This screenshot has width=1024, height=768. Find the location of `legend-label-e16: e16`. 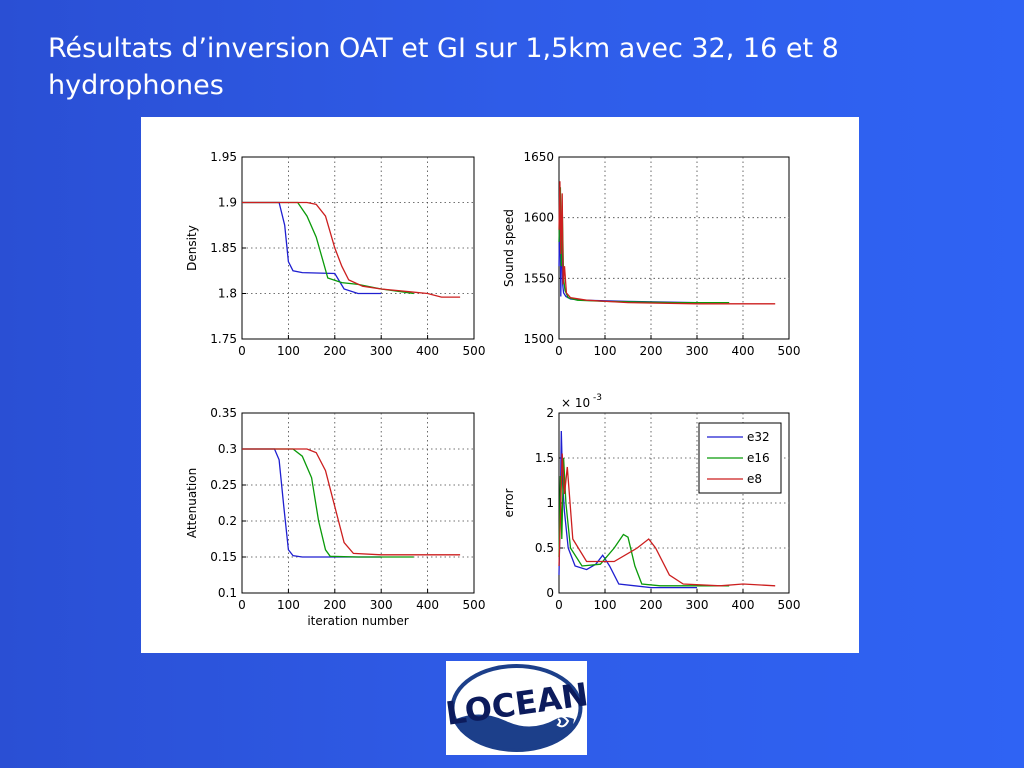

legend-label-e16: e16 is located at coordinates (758, 458).